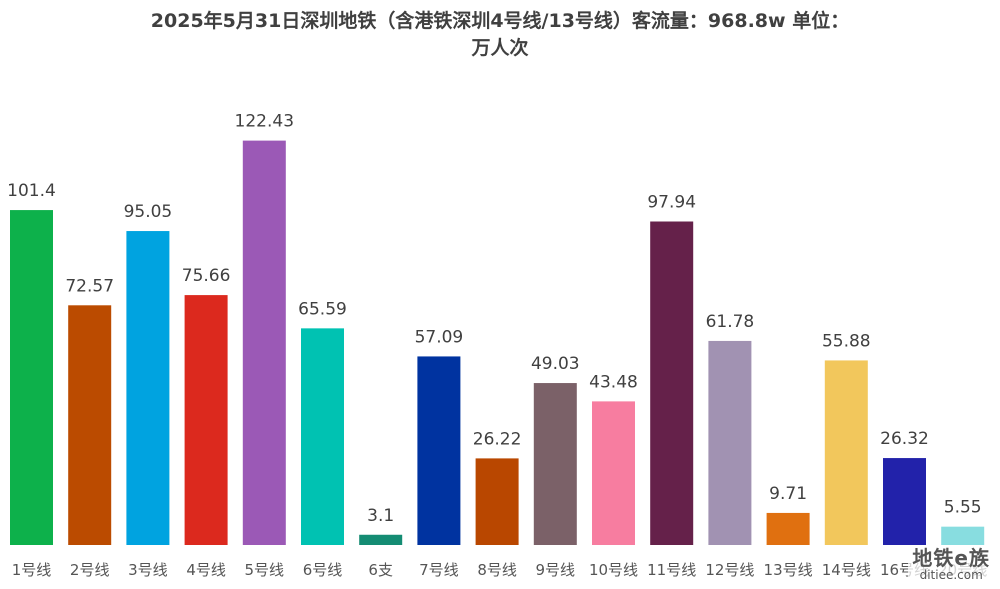  Describe the element at coordinates (904, 439) in the screenshot. I see `data-label-16: 26.32` at that location.